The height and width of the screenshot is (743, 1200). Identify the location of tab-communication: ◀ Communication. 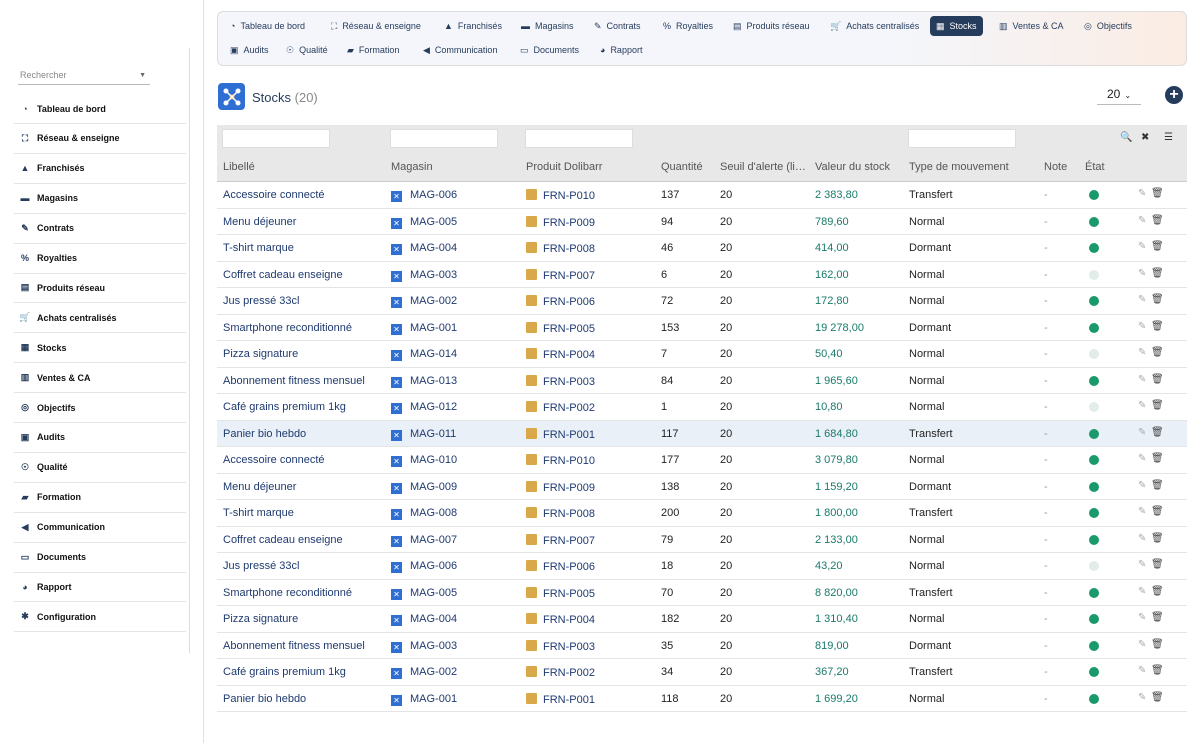
(460, 50).